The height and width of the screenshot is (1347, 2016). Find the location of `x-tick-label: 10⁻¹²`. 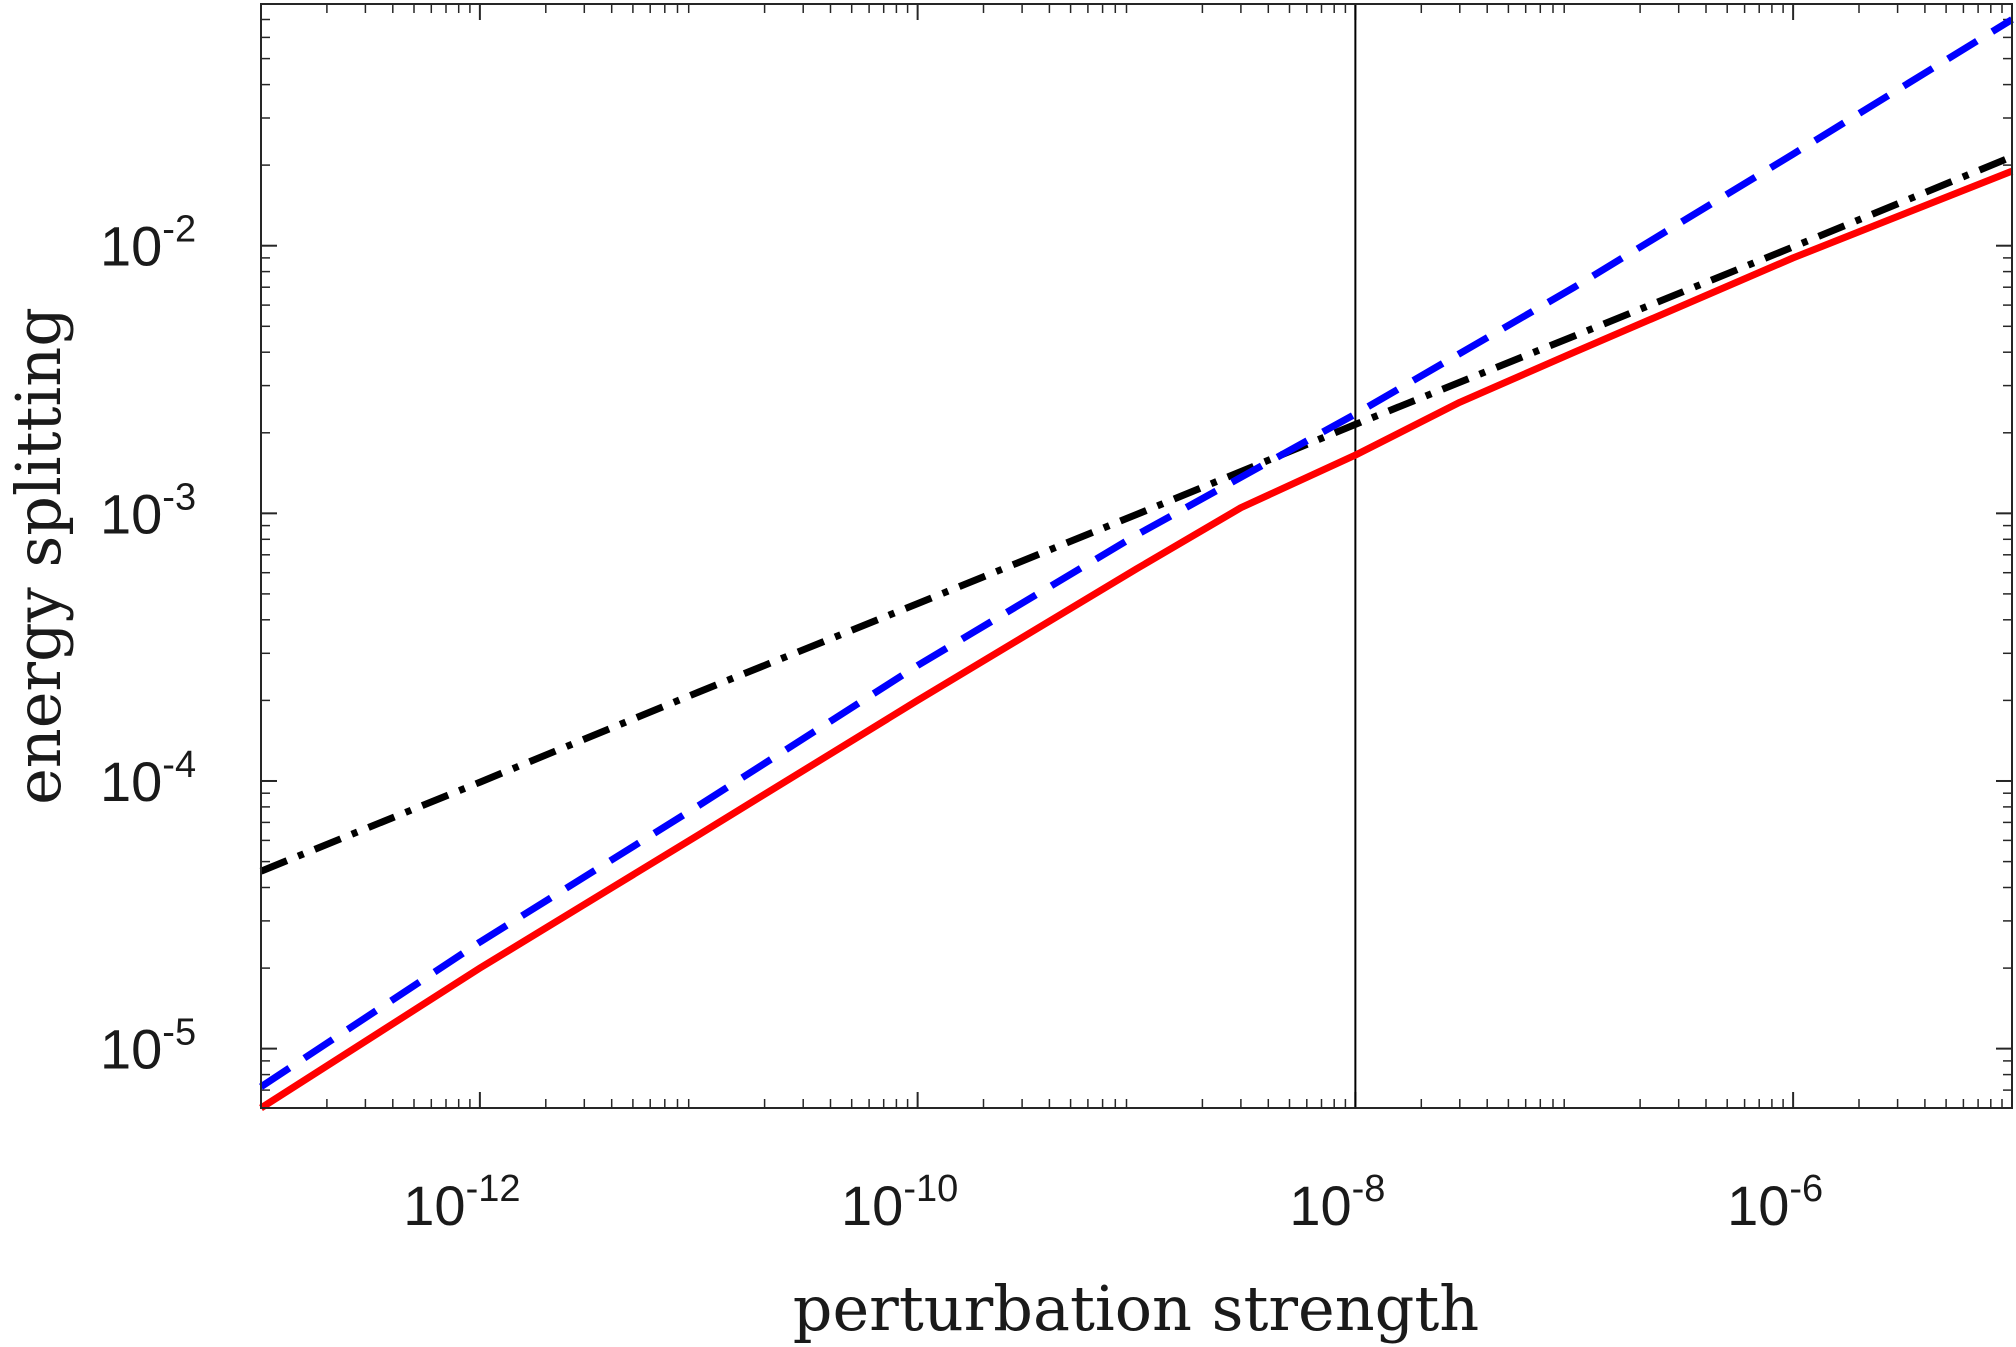

x-tick-label: 10⁻¹² is located at coordinates (461, 1202).